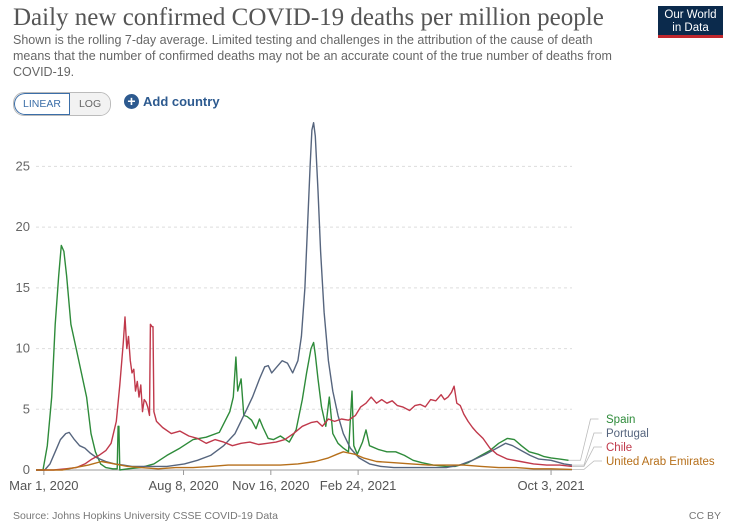 The image size is (735, 528). Describe the element at coordinates (183, 485) in the screenshot. I see `x-tick-label: Aug 8, 2020` at that location.